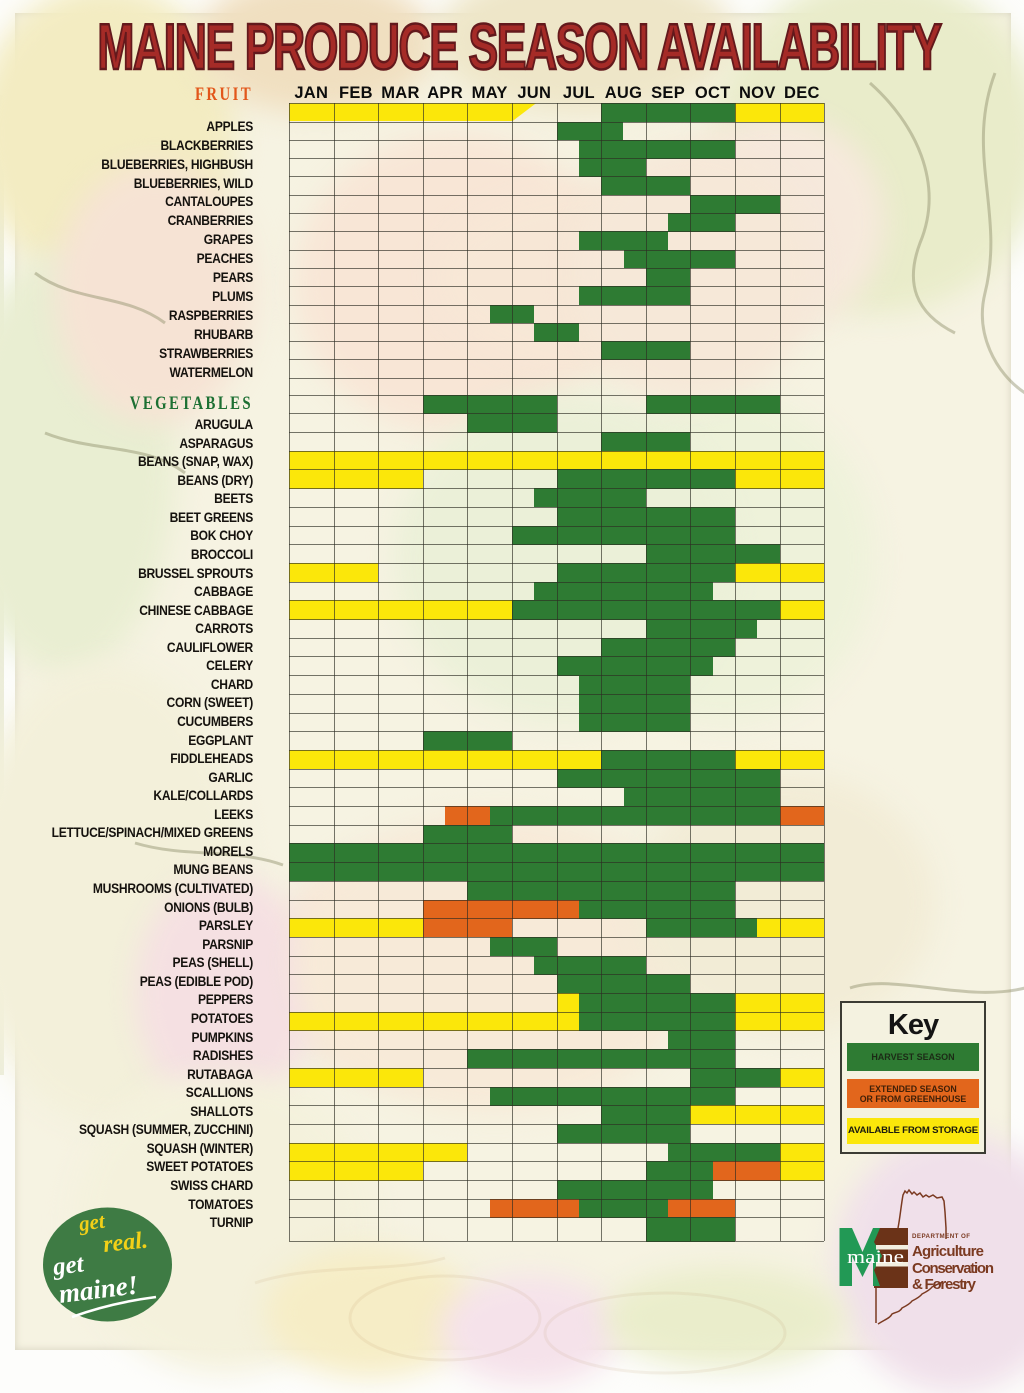 The width and height of the screenshot is (1024, 1393). I want to click on svg-text: DEPARTMENT OF, so click(941, 1236).